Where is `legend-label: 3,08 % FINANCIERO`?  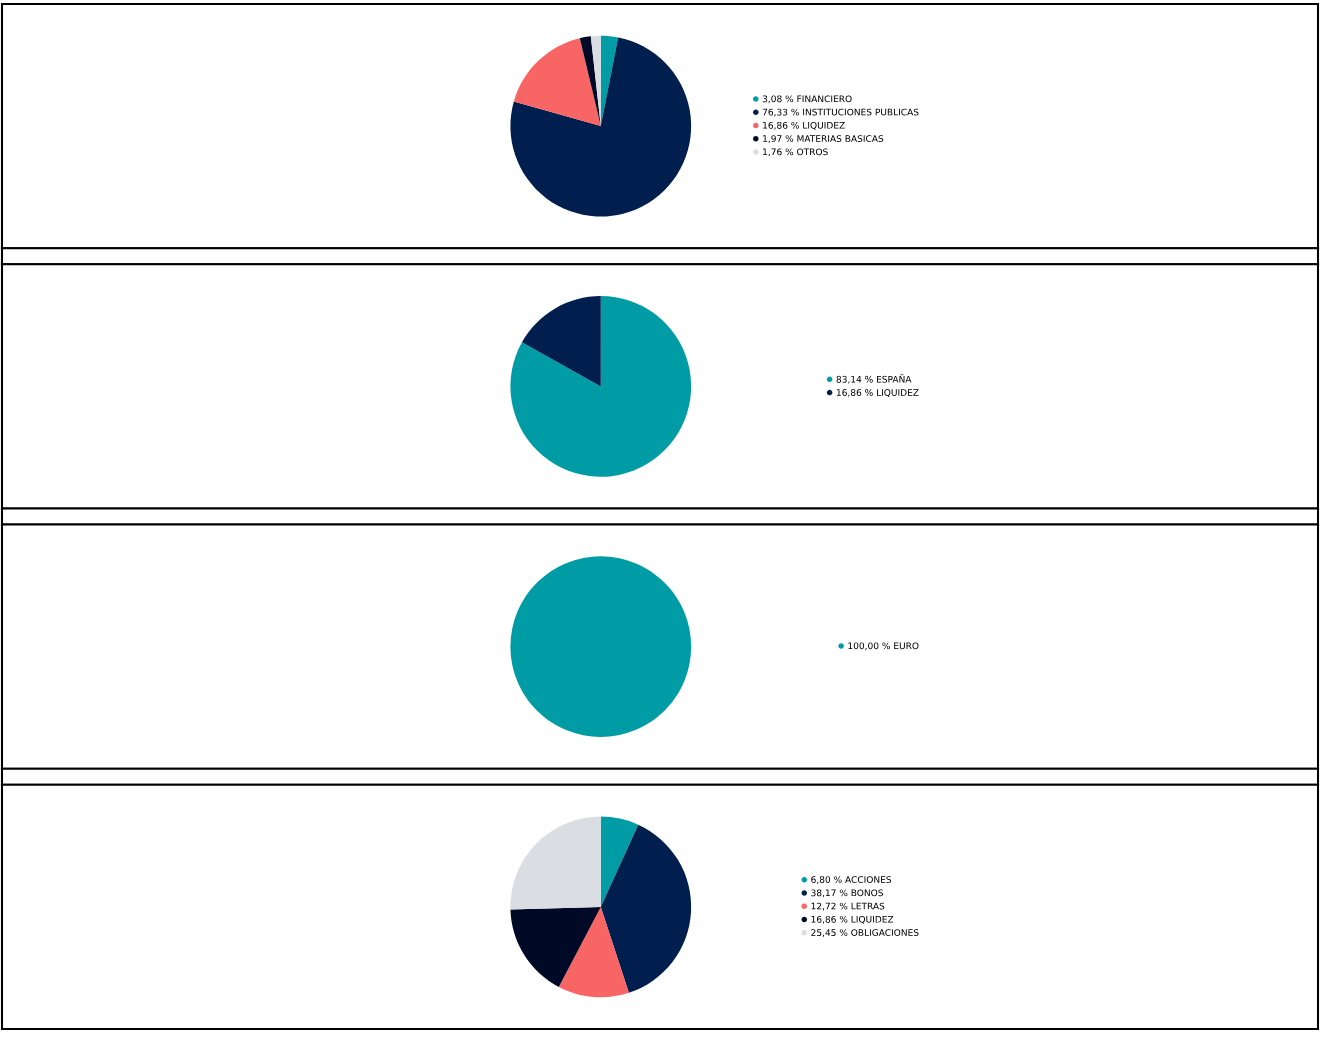
legend-label: 3,08 % FINANCIERO is located at coordinates (807, 99).